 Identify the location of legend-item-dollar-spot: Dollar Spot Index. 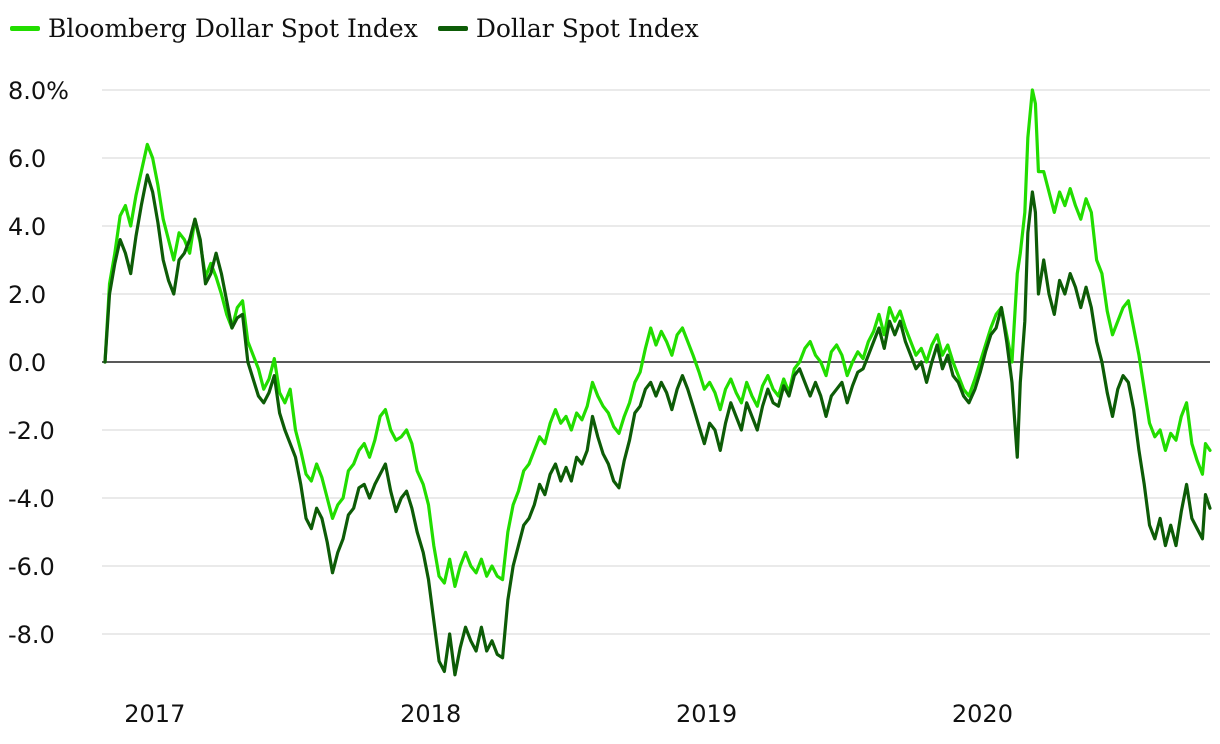
(568, 28).